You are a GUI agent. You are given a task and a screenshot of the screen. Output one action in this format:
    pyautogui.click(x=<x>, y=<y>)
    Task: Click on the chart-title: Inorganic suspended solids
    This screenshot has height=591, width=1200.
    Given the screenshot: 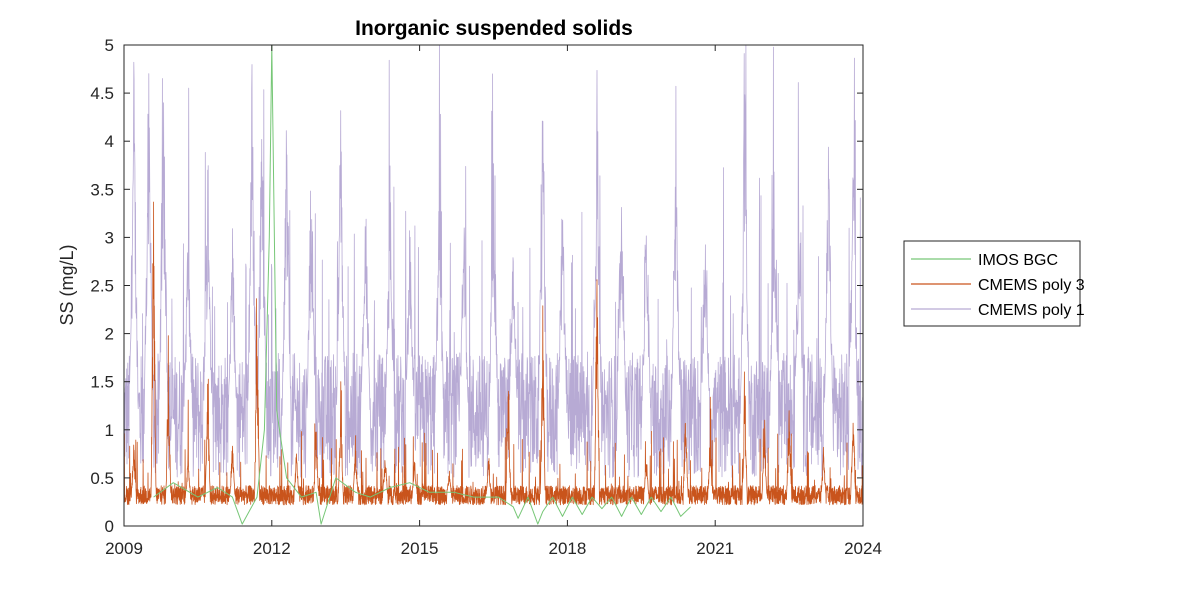 What is the action you would take?
    pyautogui.click(x=494, y=28)
    